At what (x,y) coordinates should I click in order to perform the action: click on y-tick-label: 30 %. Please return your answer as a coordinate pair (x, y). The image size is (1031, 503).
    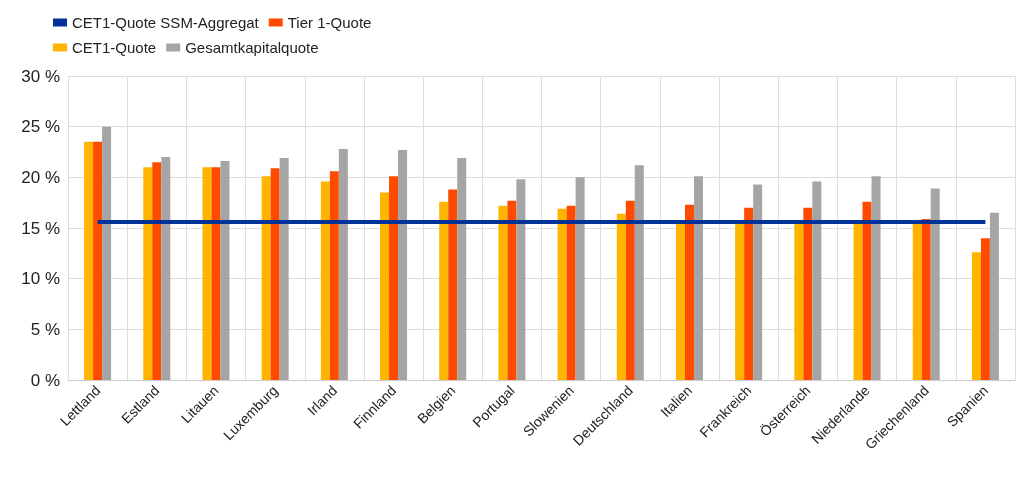
    Looking at the image, I should click on (40, 76).